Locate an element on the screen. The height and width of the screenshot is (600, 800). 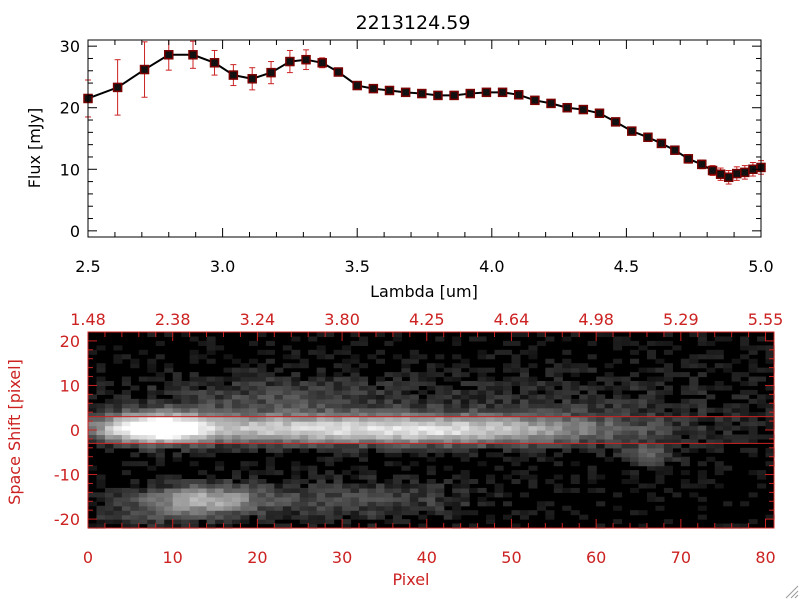
wavelength-tick-label: 5.55 is located at coordinates (766, 319).